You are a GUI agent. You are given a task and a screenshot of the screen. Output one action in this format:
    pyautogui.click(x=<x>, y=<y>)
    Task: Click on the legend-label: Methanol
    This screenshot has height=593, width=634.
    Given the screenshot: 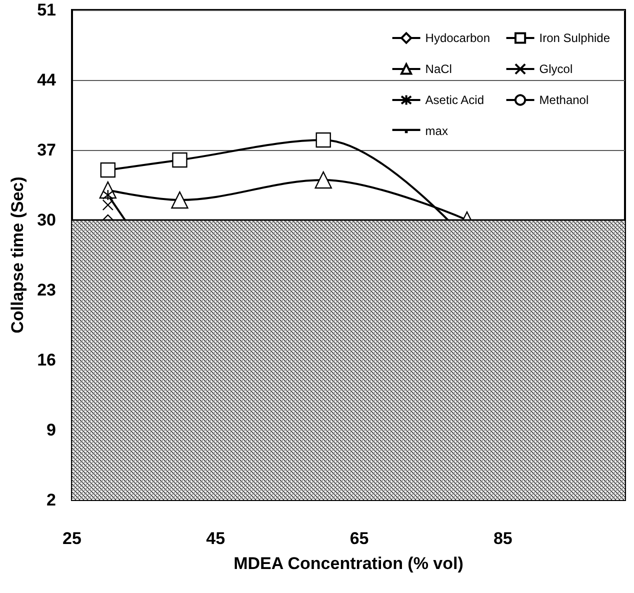 What is the action you would take?
    pyautogui.click(x=564, y=100)
    